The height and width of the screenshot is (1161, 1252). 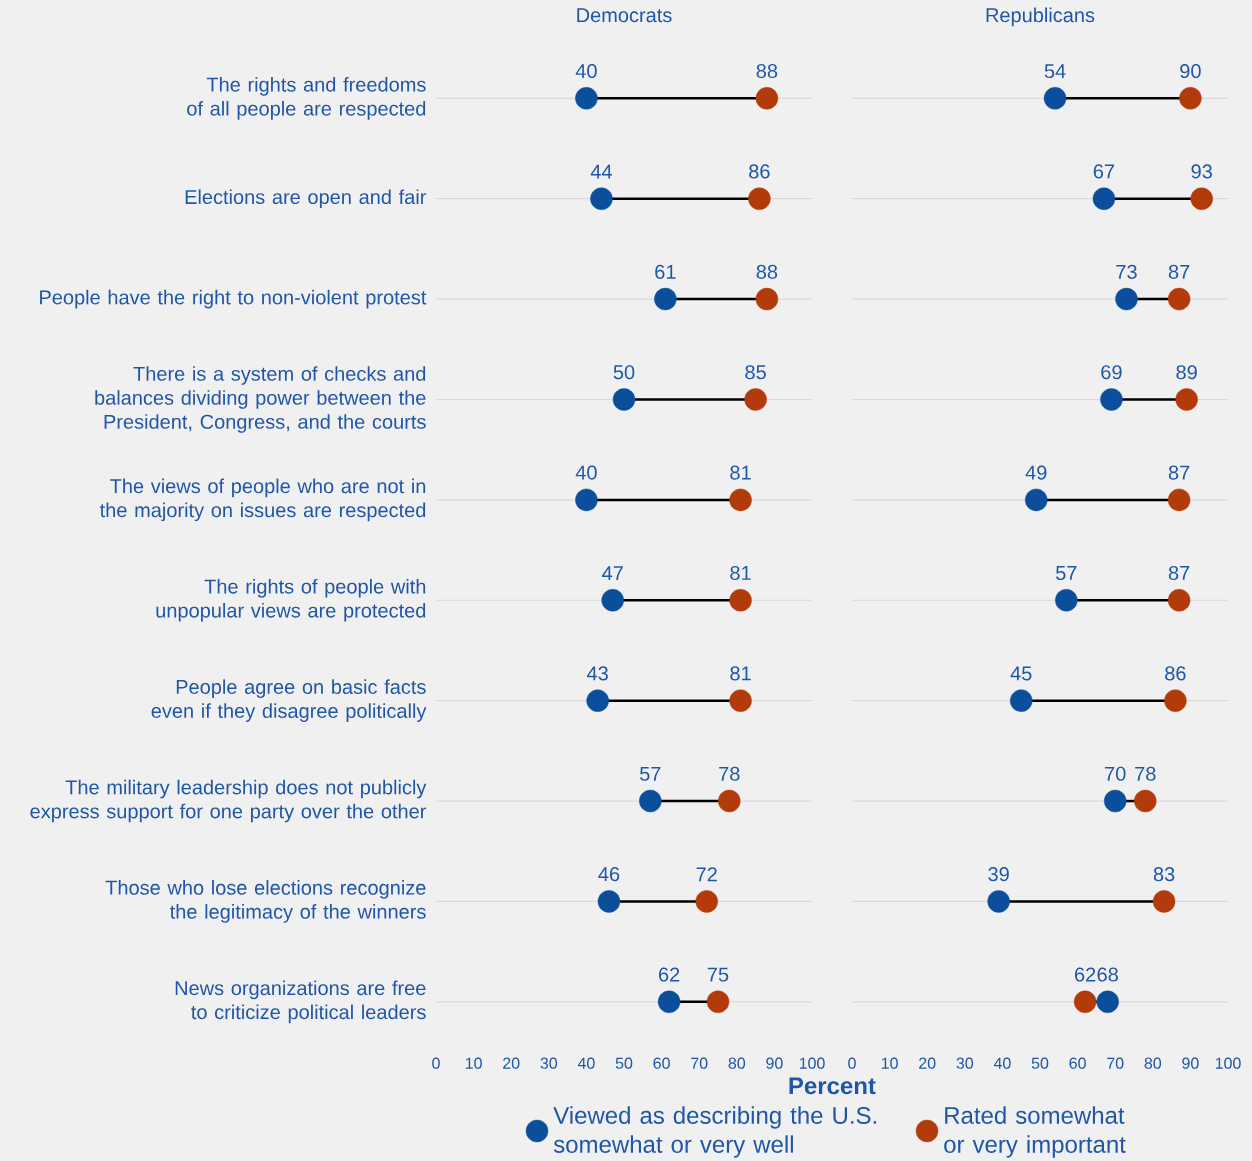 What do you see at coordinates (1036, 472) in the screenshot?
I see `data-label: 49` at bounding box center [1036, 472].